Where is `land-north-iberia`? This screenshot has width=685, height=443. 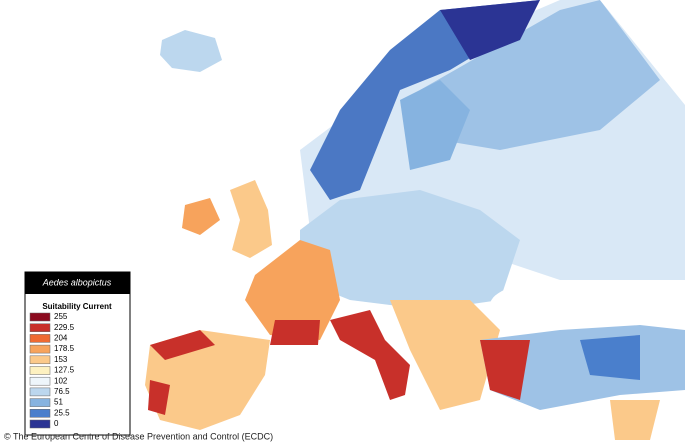
land-north-iberia is located at coordinates (182, 345).